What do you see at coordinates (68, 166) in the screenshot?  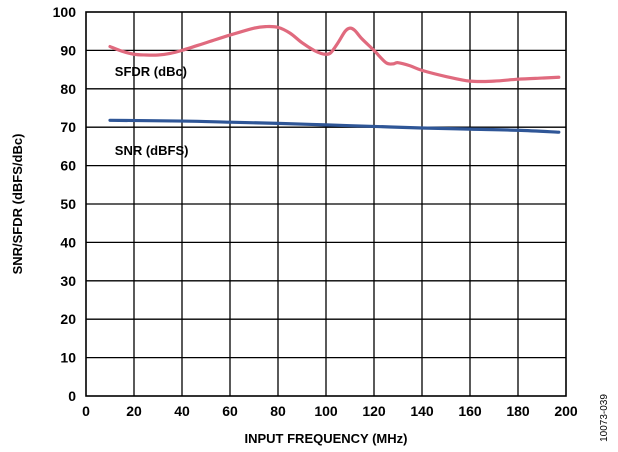 I see `y-tick-label: 60` at bounding box center [68, 166].